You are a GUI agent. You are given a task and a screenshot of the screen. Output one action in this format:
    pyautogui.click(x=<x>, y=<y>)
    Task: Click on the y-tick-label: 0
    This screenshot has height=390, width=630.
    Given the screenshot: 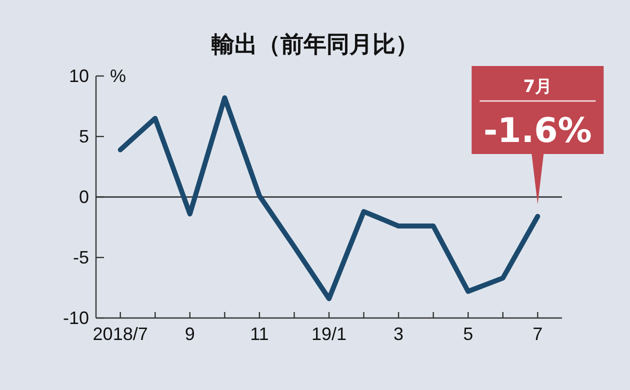 What is the action you would take?
    pyautogui.click(x=83, y=197)
    